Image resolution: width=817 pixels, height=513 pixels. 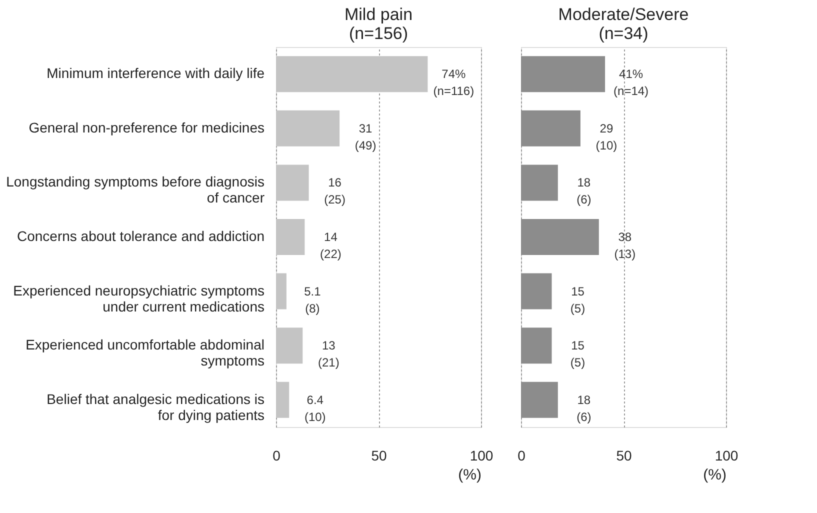 I want to click on chart-title: Moderate/Severe (n=34), so click(x=623, y=24).